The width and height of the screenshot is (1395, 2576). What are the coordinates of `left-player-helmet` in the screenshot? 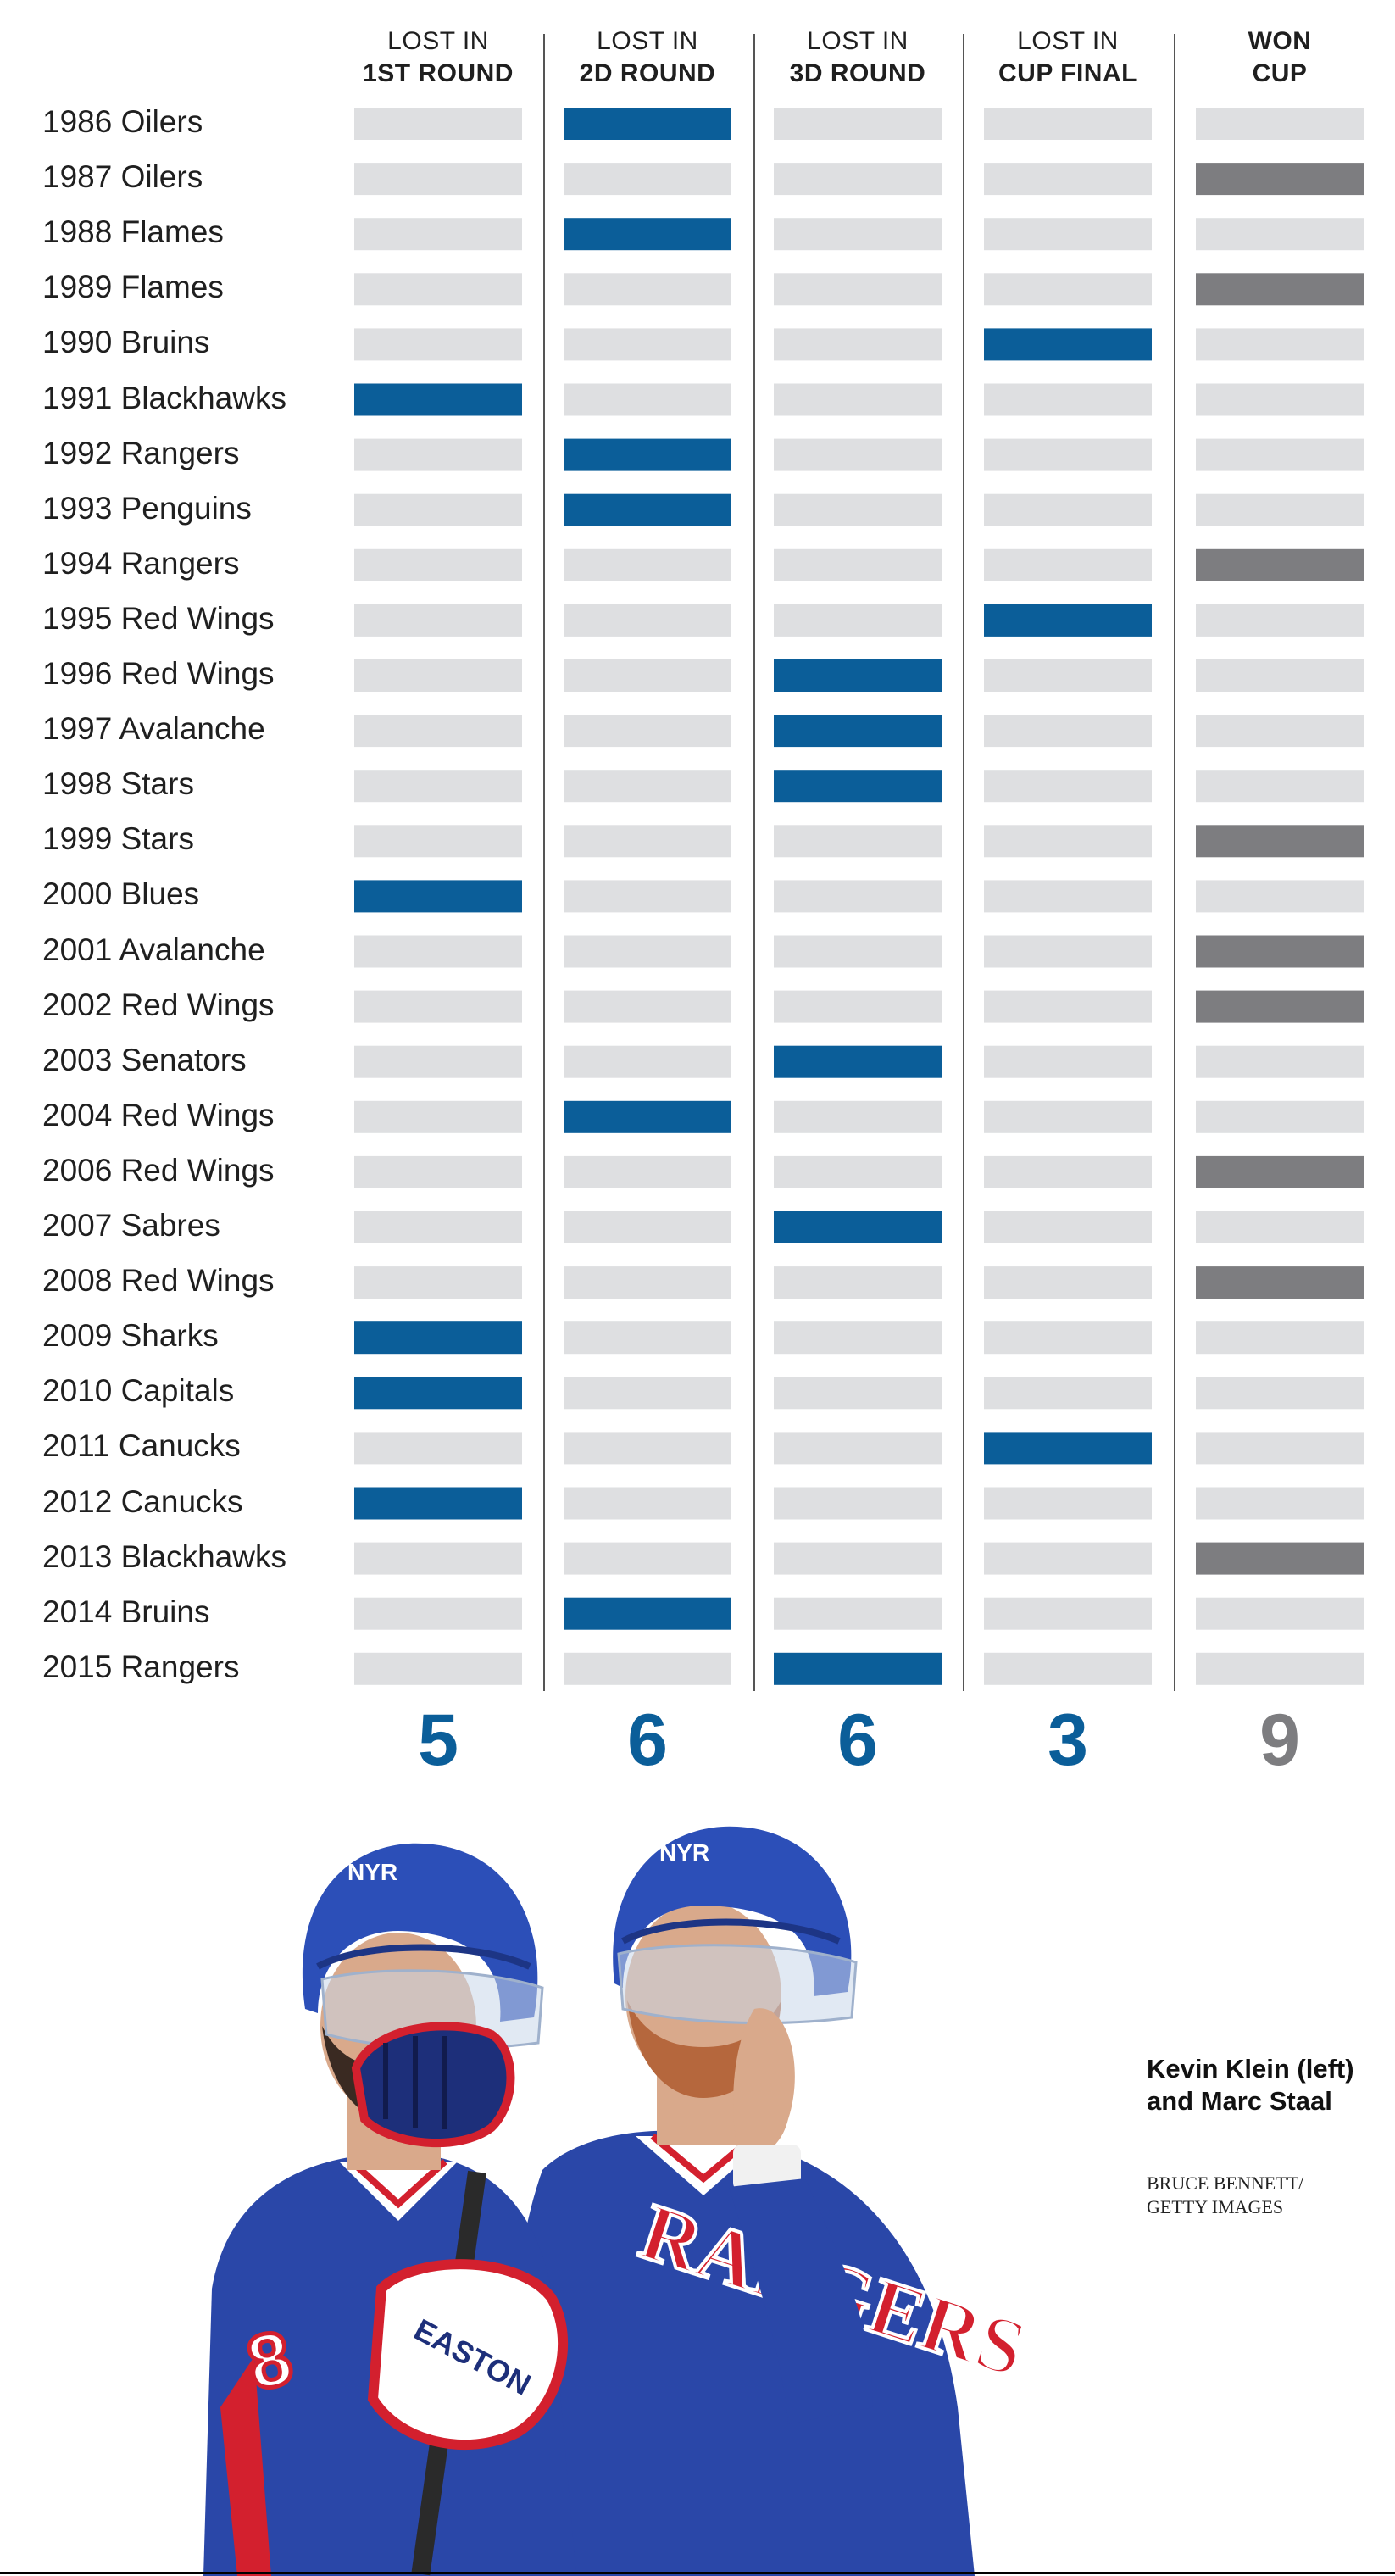 It's located at (420, 1932).